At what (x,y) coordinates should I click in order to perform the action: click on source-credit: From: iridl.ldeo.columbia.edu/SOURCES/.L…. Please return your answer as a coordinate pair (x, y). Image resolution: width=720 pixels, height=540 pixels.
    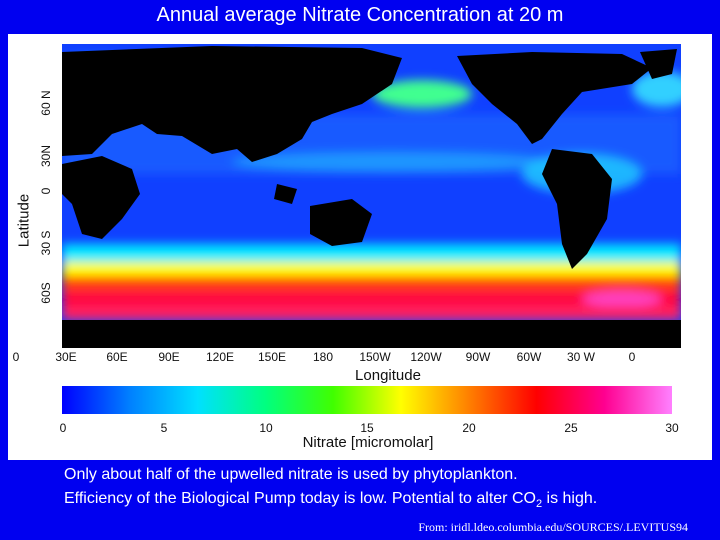
    Looking at the image, I should click on (553, 527).